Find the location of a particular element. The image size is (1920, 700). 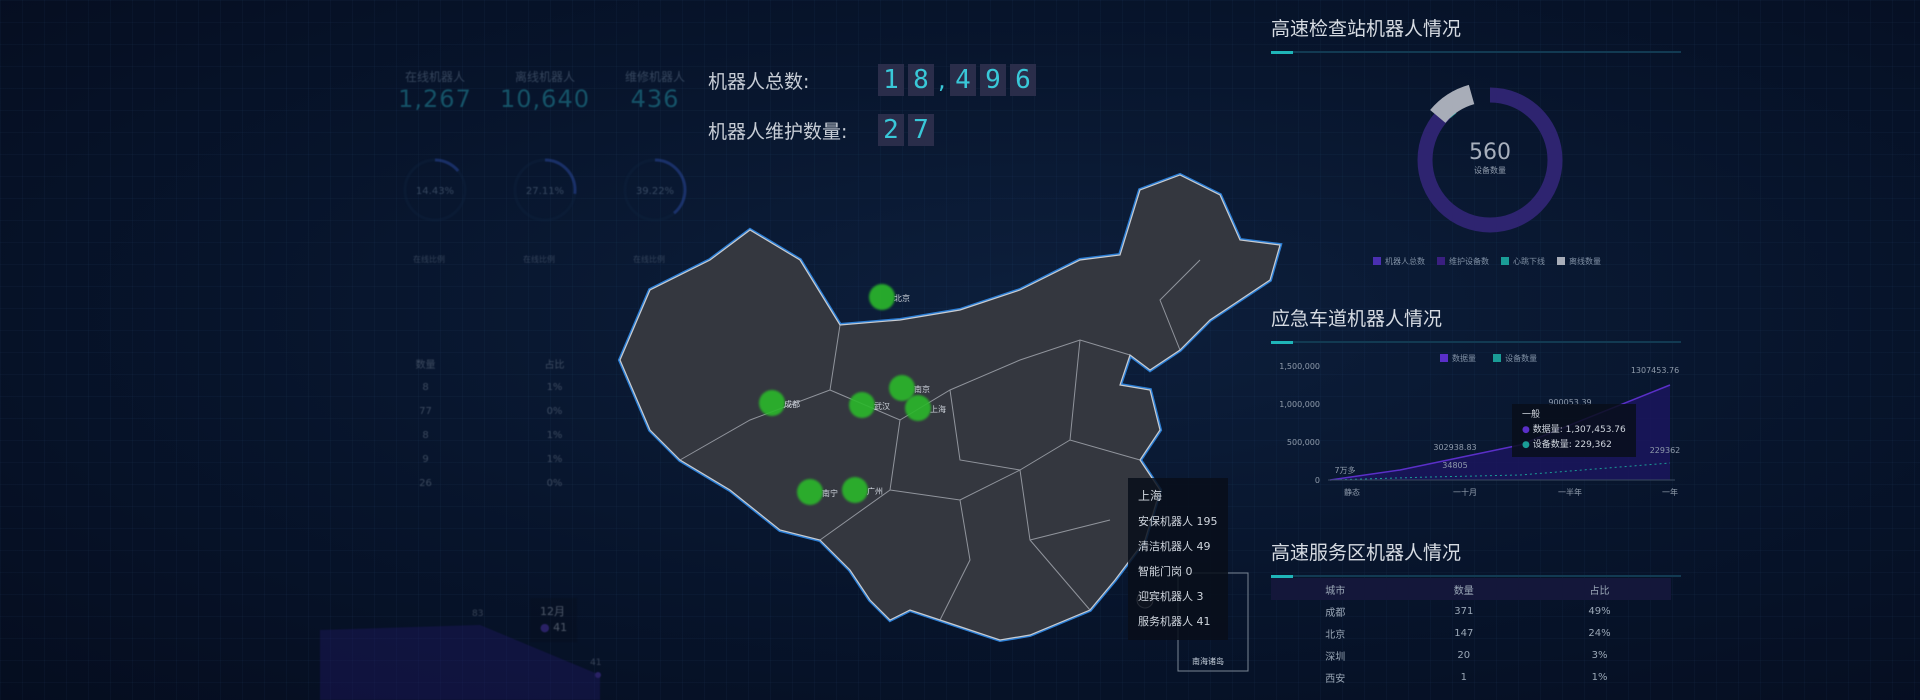

tooltip-row: 安保机器人 195 is located at coordinates (1178, 521).